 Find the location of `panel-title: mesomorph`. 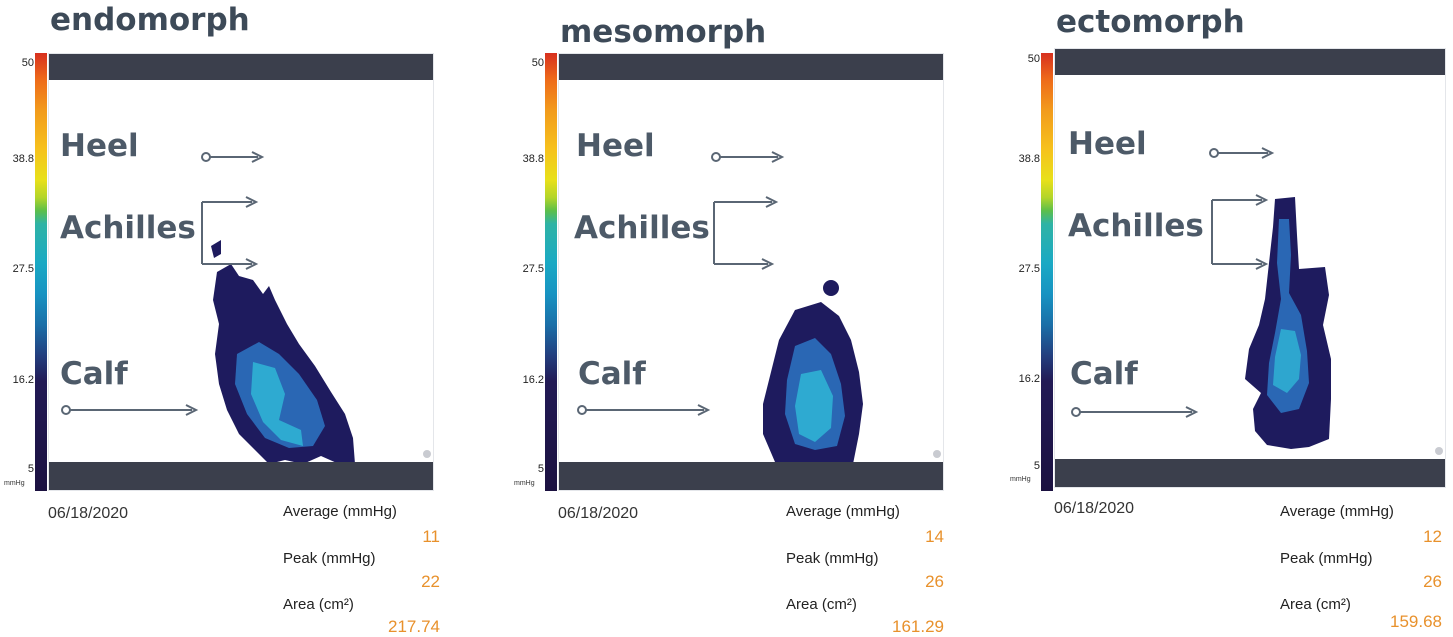

panel-title: mesomorph is located at coordinates (663, 32).